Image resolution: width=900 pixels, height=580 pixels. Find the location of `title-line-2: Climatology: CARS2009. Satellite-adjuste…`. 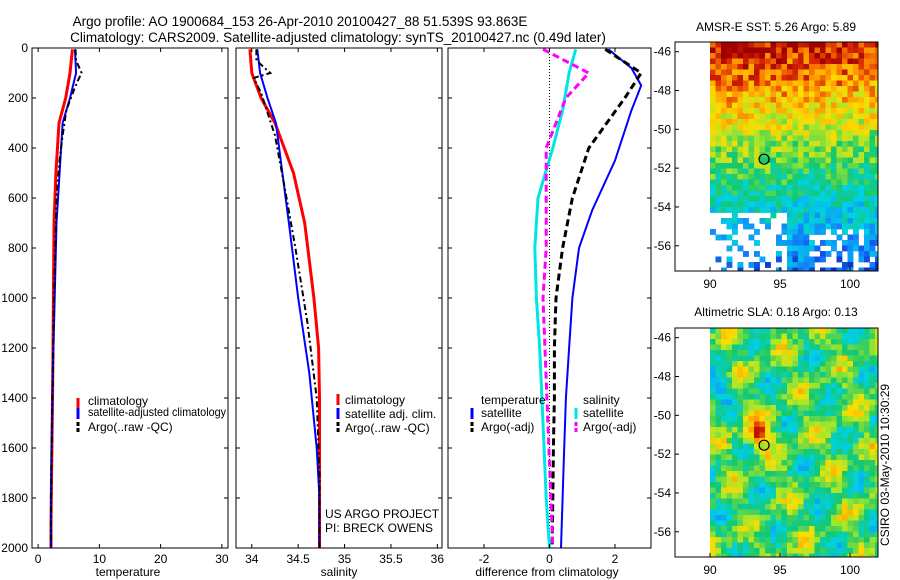

title-line-2: Climatology: CARS2009. Satellite-adjuste… is located at coordinates (338, 37).